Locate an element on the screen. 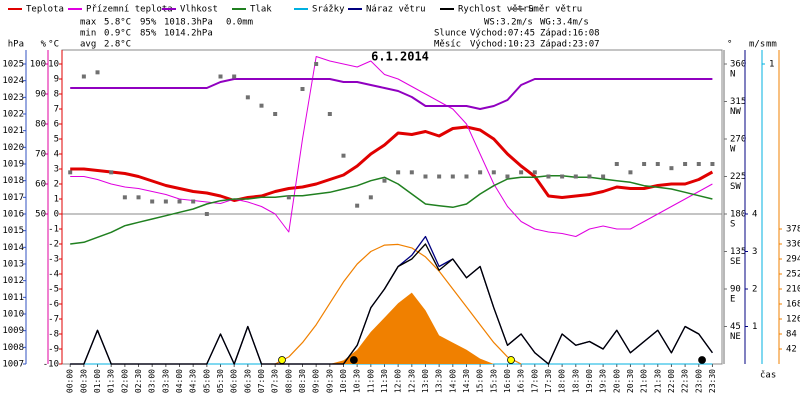 This screenshot has width=800, height=400. x-tick-label: 18:00 is located at coordinates (562, 381).